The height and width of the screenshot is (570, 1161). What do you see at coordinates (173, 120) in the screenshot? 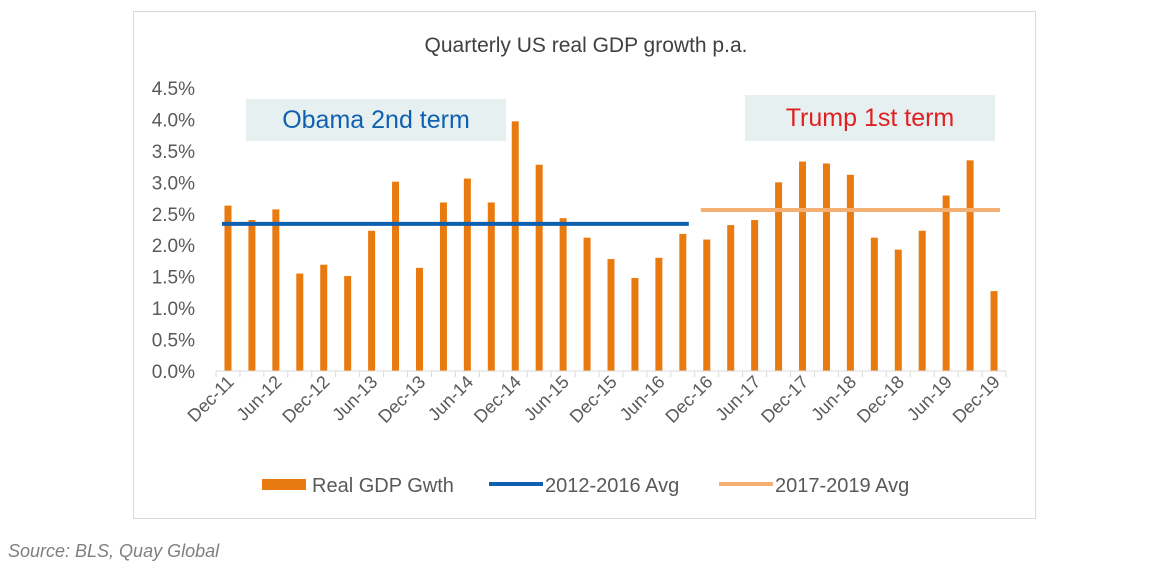
I see `y-tick-label: 4.0%` at bounding box center [173, 120].